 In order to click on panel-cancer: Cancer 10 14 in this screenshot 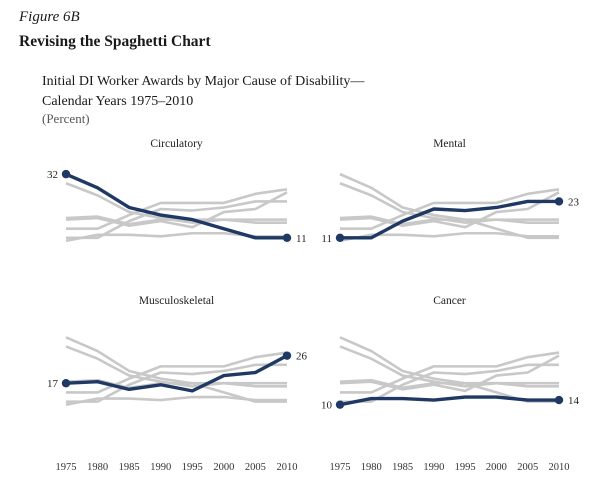, I will do `click(450, 353)`.